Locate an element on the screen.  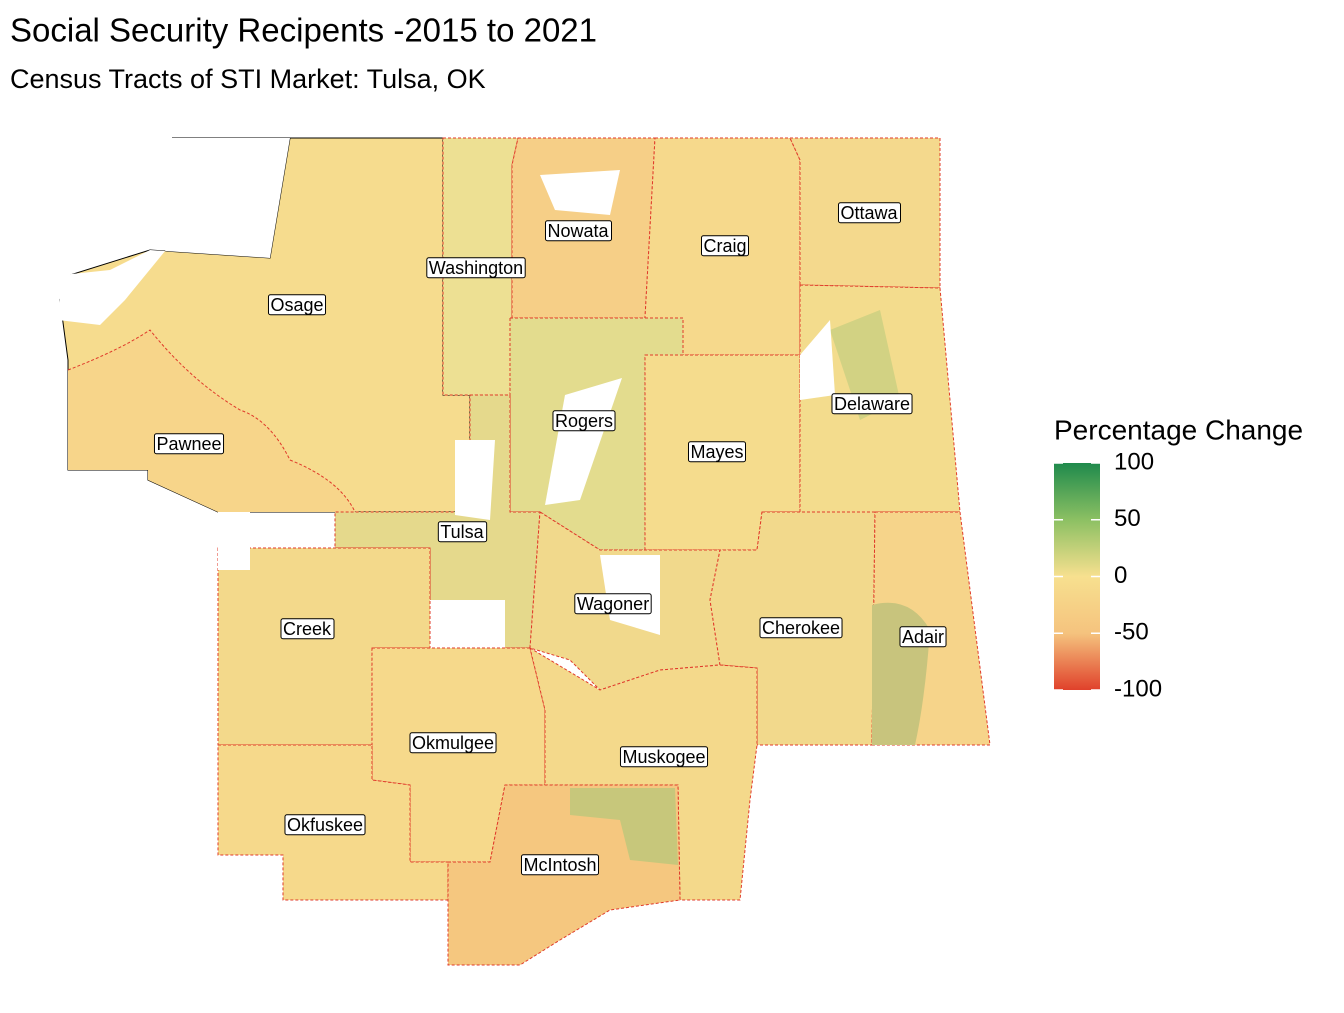
county-name: Tulsa is located at coordinates (462, 532).